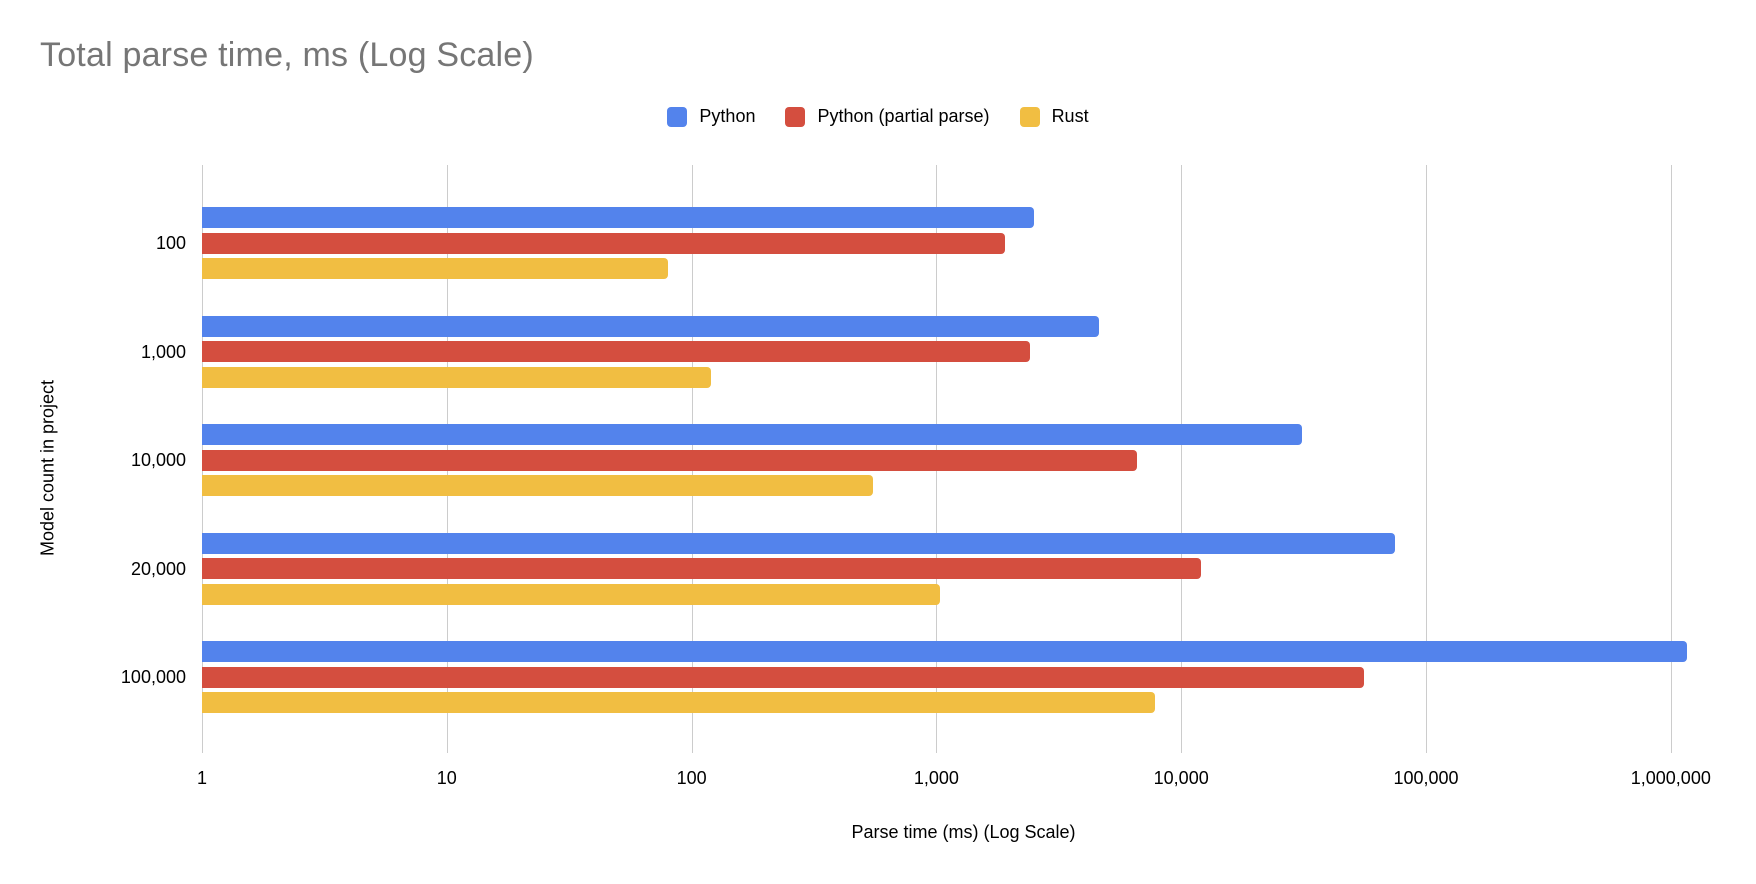  I want to click on legend-swatch-python-partial-parse, so click(795, 116).